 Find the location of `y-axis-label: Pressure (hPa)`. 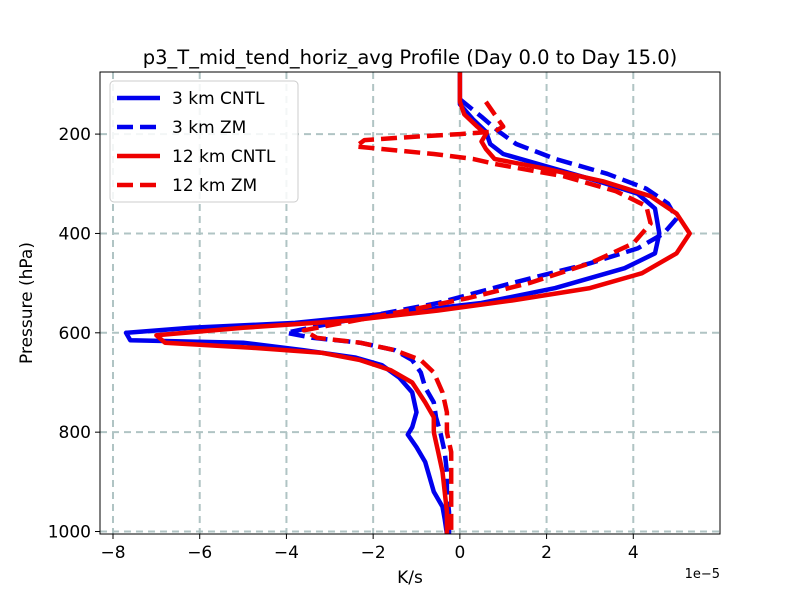

y-axis-label: Pressure (hPa) is located at coordinates (27, 303).